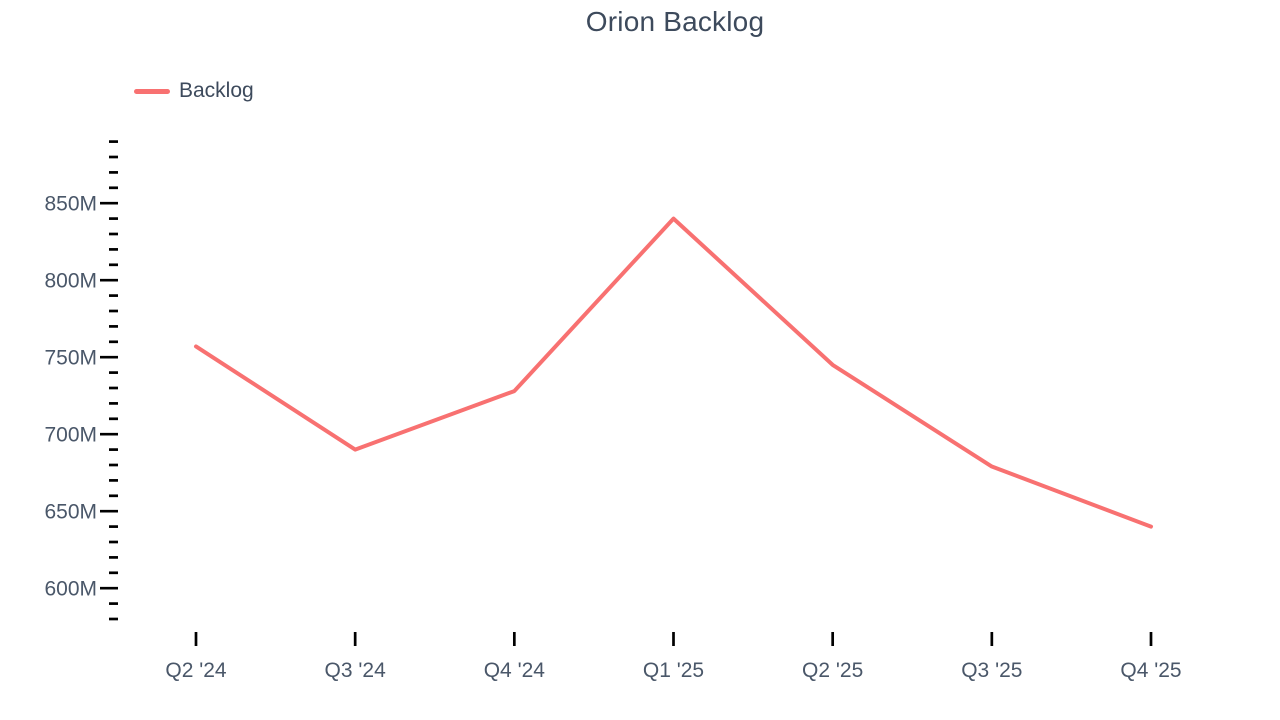 The image size is (1280, 720). What do you see at coordinates (196, 670) in the screenshot?
I see `x-tick-label: Q2 '24` at bounding box center [196, 670].